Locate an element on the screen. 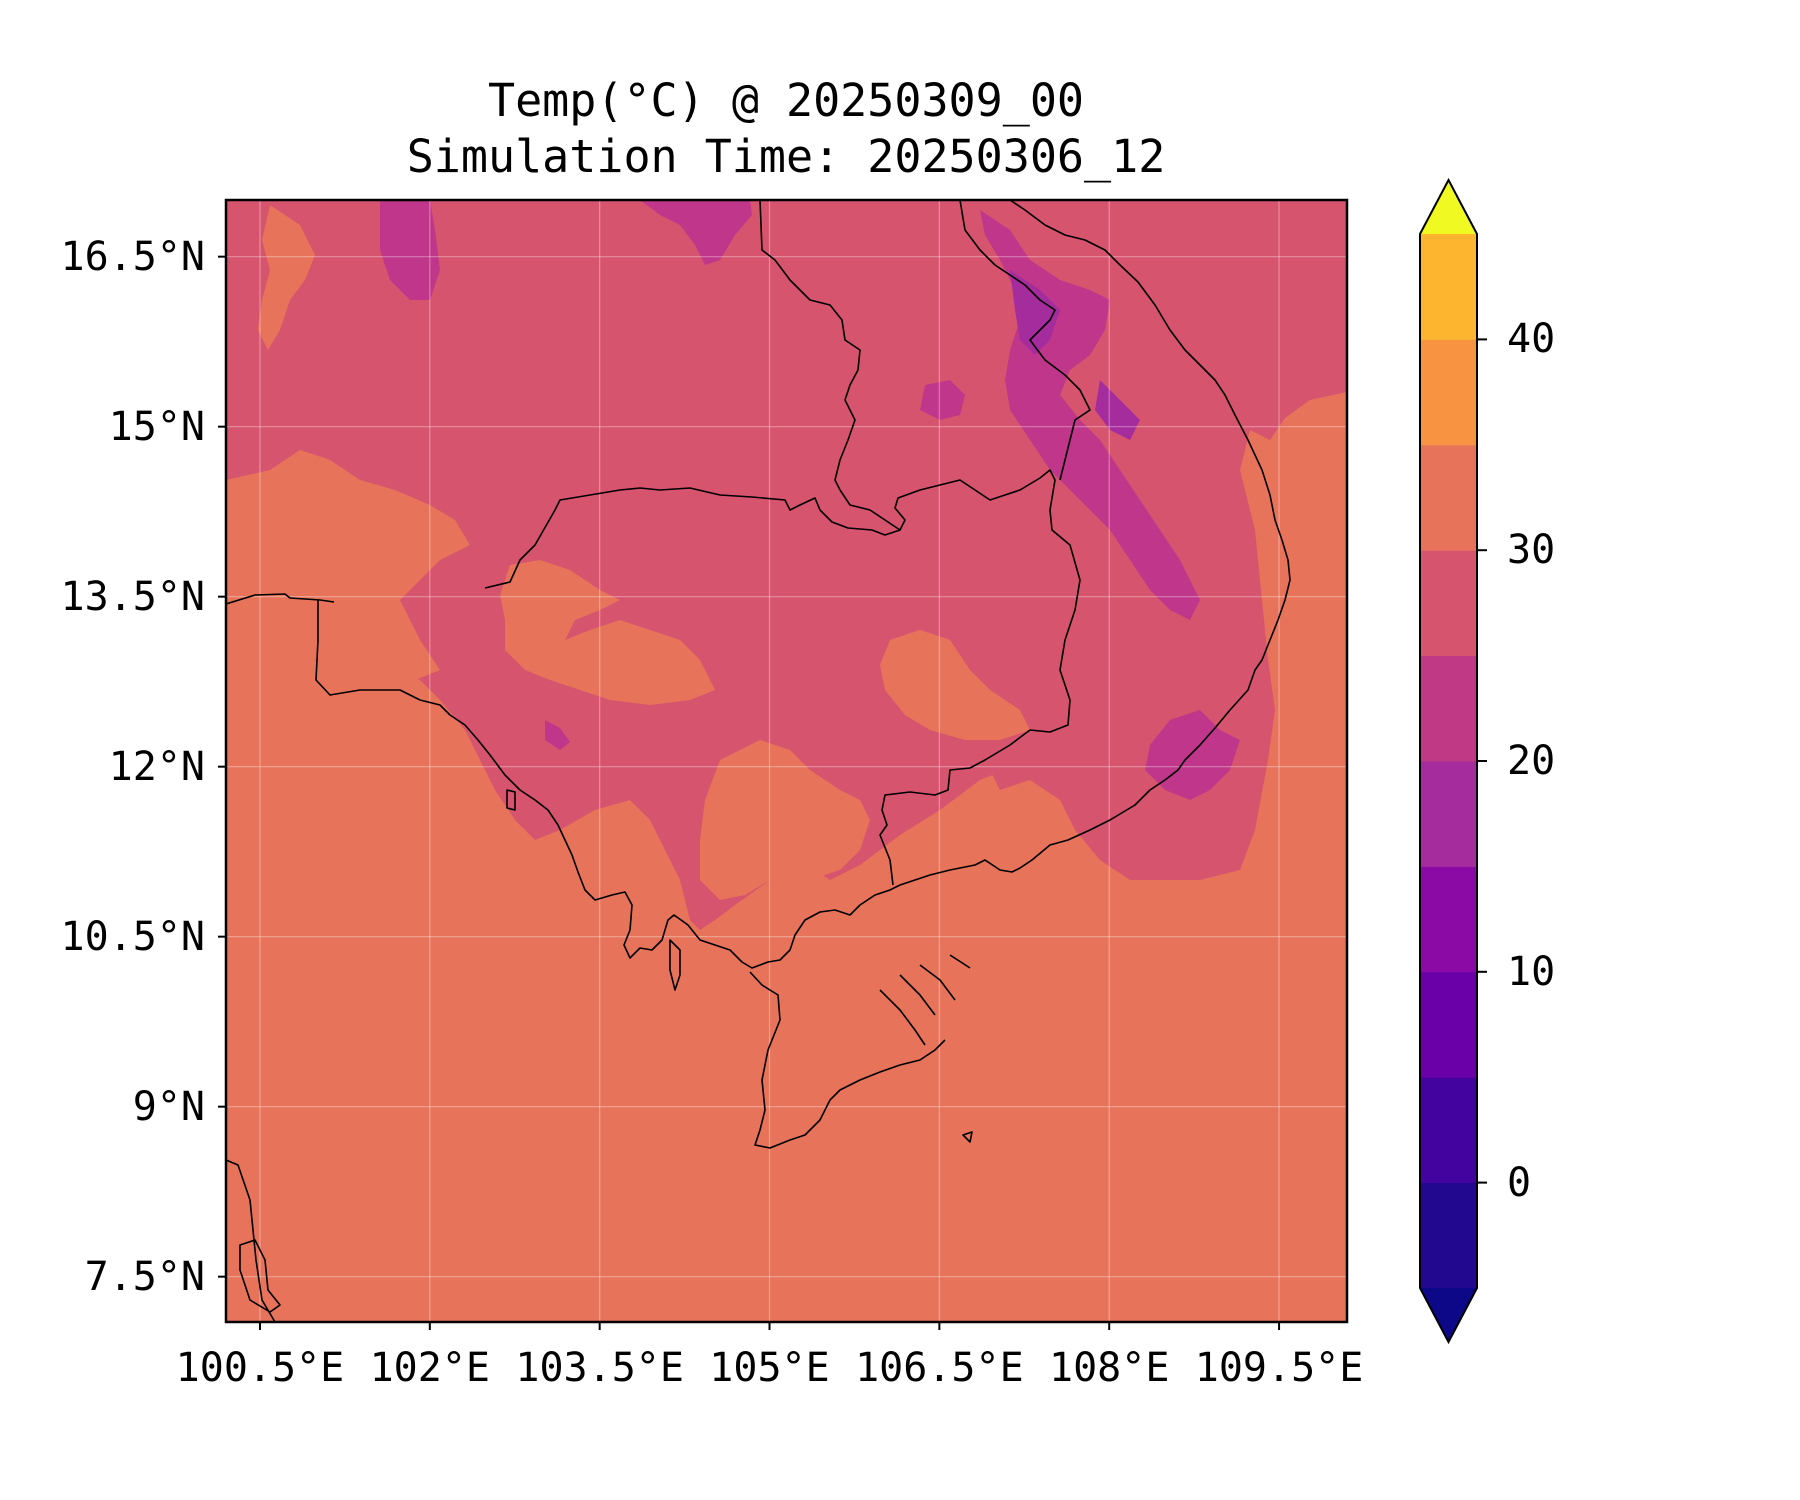 This screenshot has height=1500, width=1800. lat-tick-label: 10.5°N is located at coordinates (133, 936).